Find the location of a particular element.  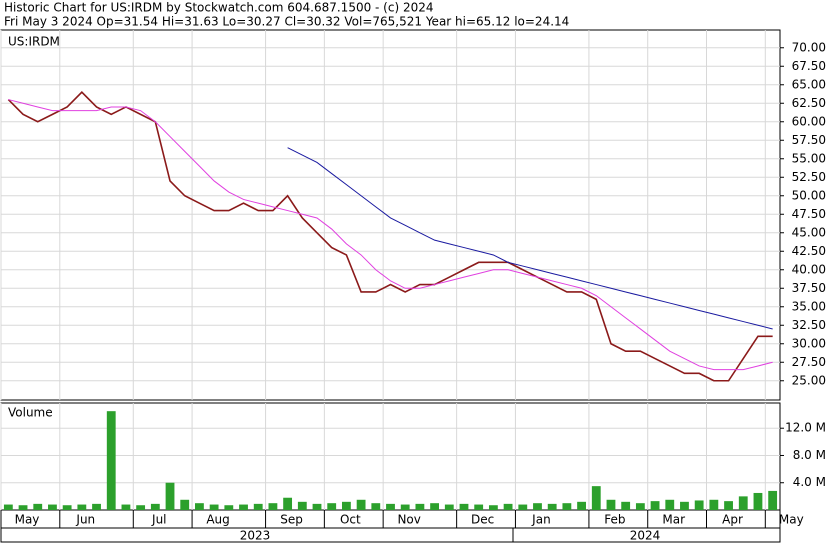

y-tick-label: 50.00 is located at coordinates (809, 195).